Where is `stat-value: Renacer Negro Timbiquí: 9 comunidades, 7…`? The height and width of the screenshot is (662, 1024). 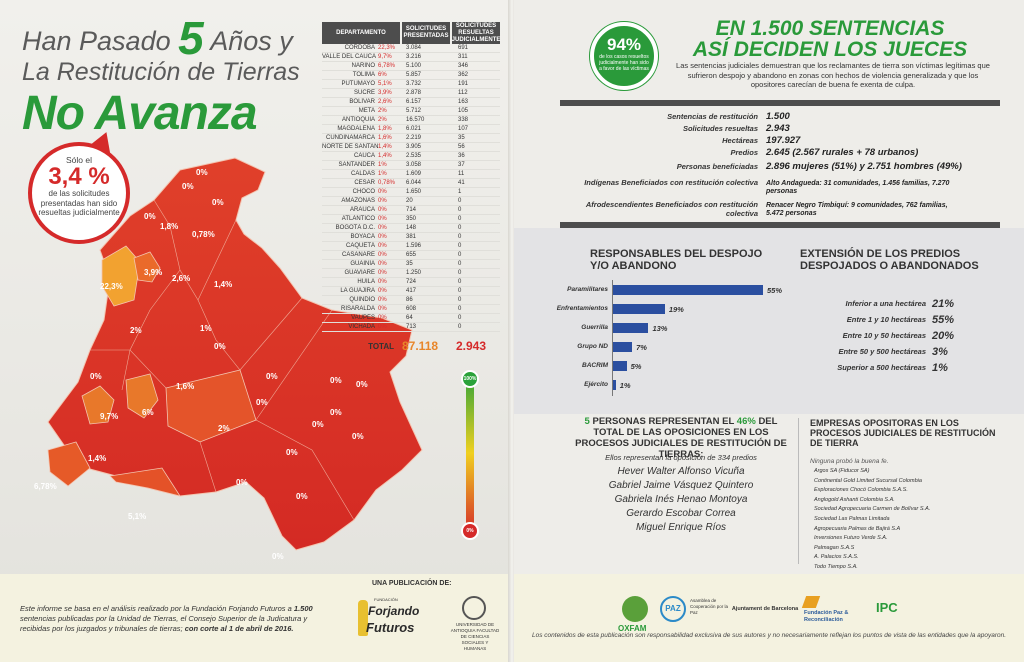 stat-value: Renacer Negro Timbiquí: 9 comunidades, 7… is located at coordinates (857, 209).